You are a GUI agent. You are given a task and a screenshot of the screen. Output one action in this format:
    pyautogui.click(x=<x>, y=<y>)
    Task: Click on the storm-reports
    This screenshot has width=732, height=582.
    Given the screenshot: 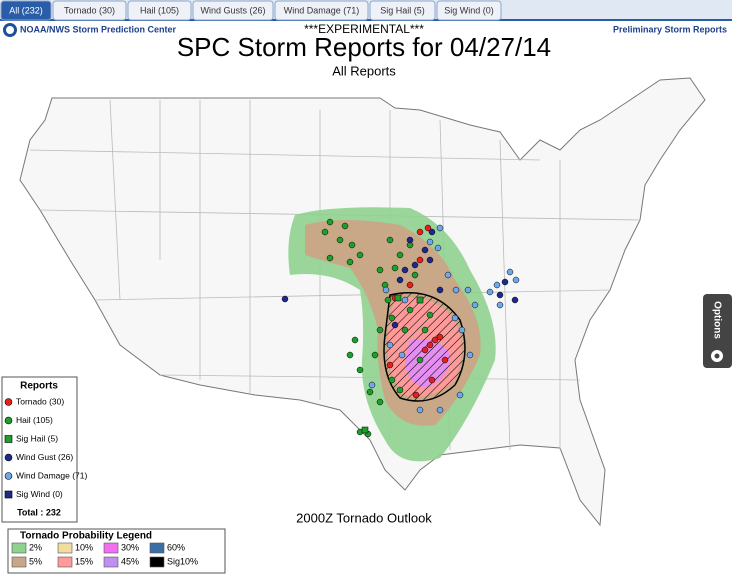 What is the action you would take?
    pyautogui.click(x=400, y=328)
    